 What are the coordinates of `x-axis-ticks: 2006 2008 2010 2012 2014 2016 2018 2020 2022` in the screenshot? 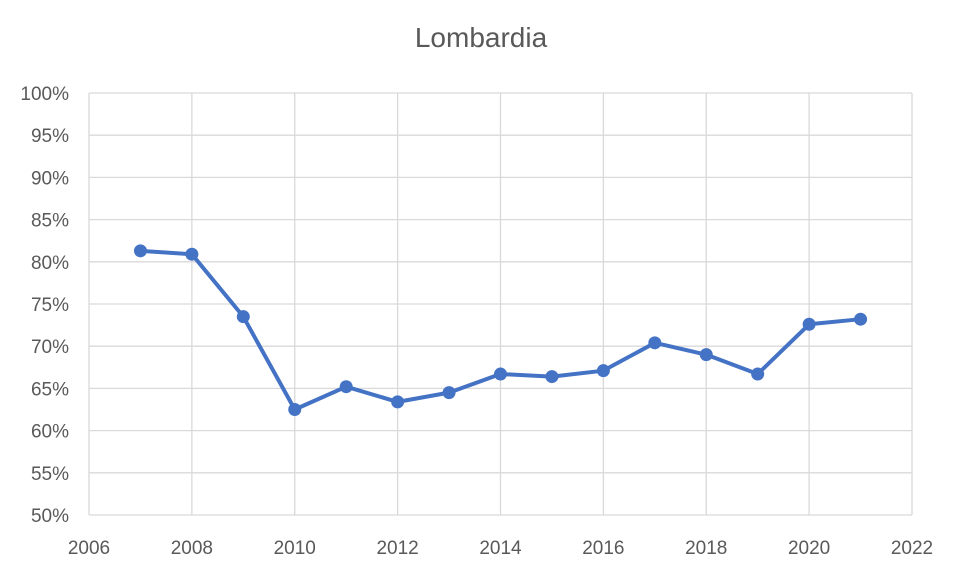 It's located at (500, 548).